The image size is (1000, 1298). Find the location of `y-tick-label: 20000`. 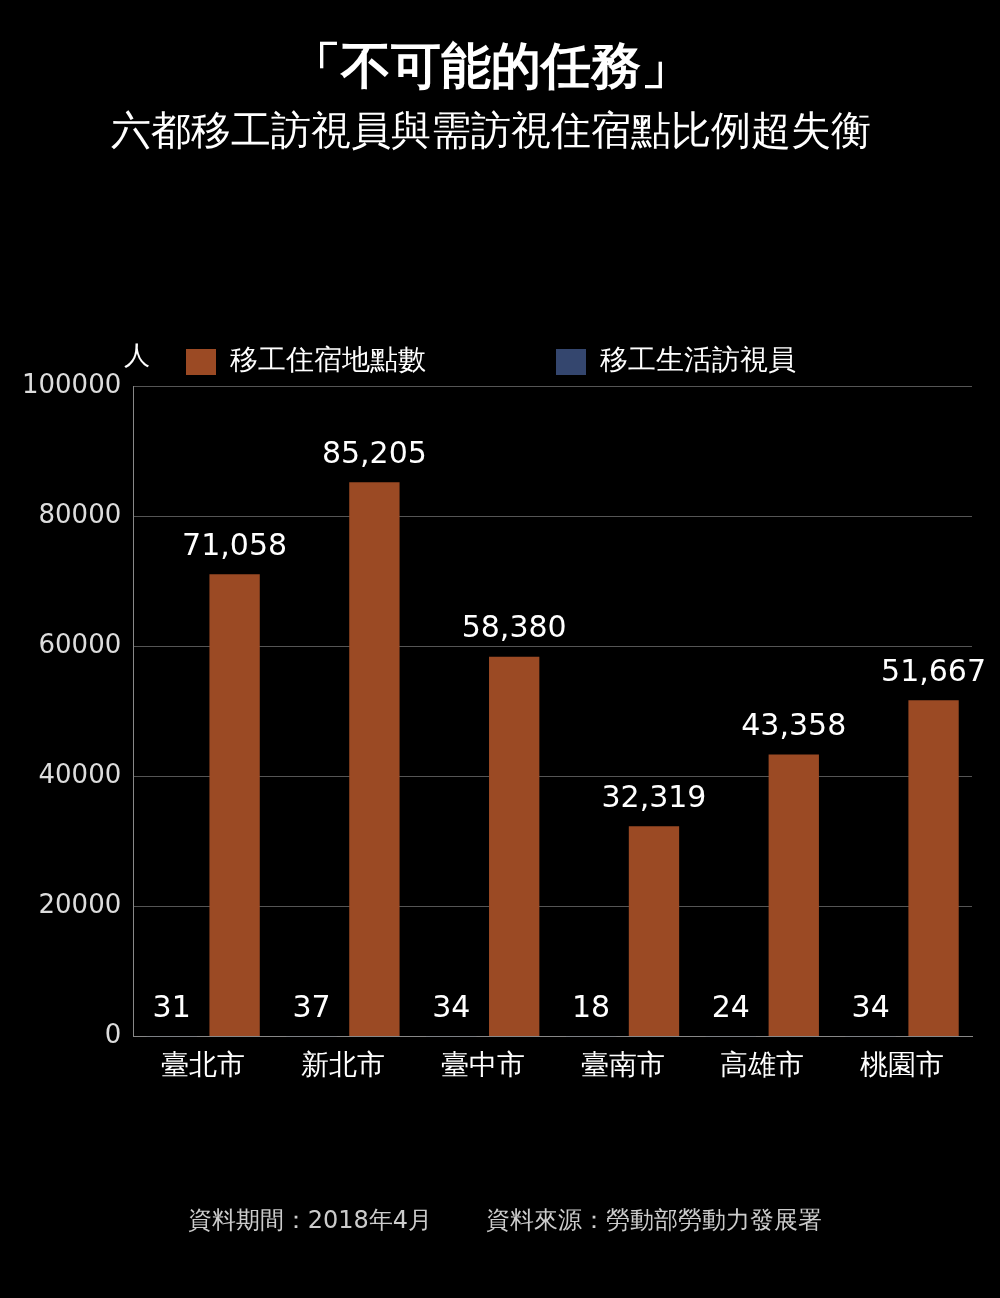

y-tick-label: 20000 is located at coordinates (80, 904).